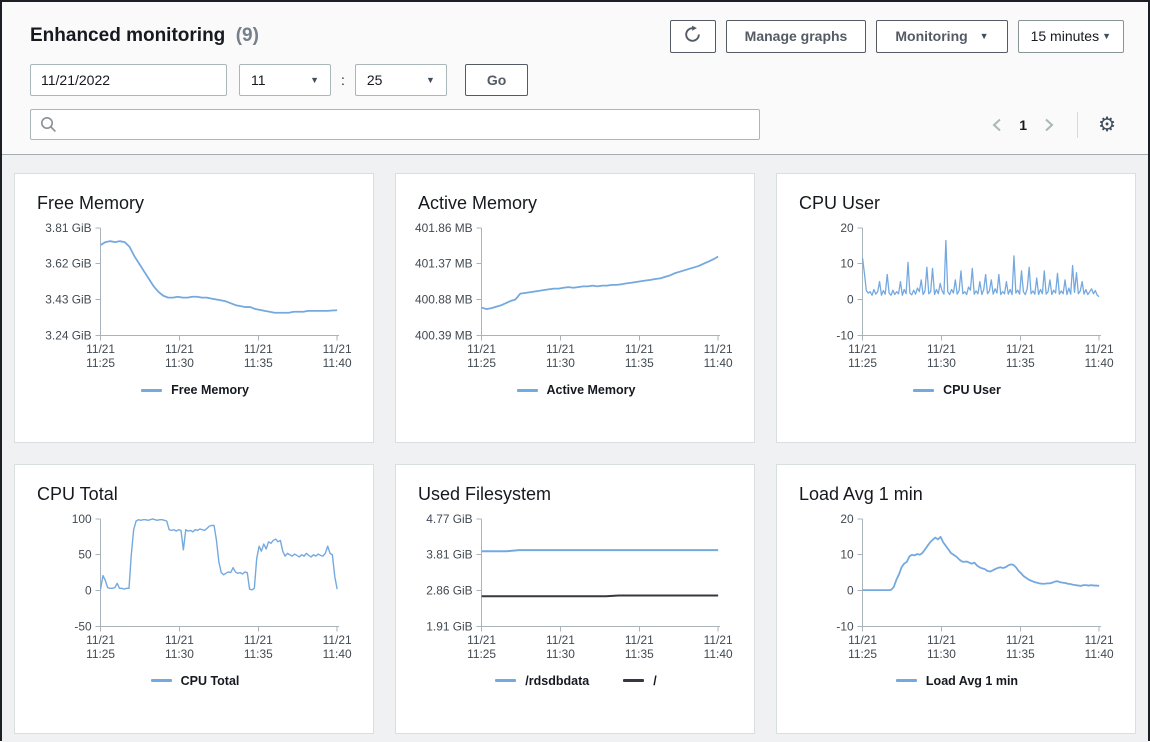  I want to click on monitoring-dropdown-button: Monitoring ▼, so click(942, 36).